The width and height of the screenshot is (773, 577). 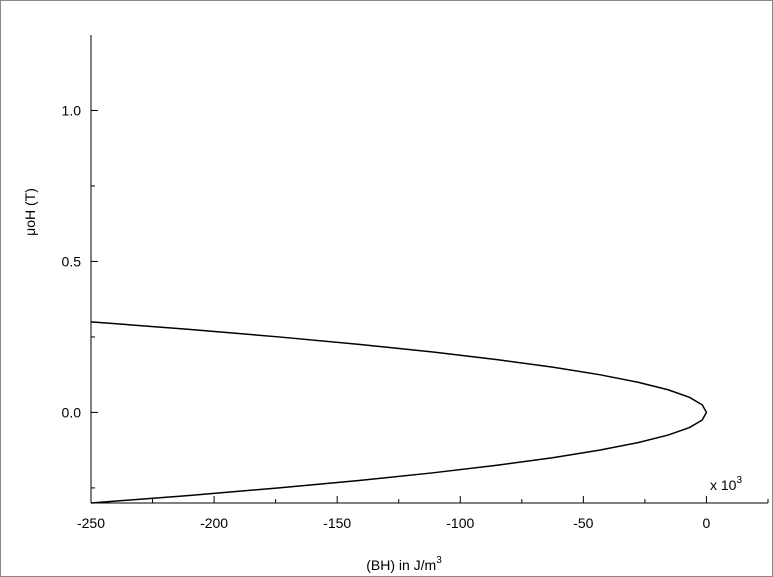 What do you see at coordinates (91, 523) in the screenshot?
I see `x-tick-label: -250` at bounding box center [91, 523].